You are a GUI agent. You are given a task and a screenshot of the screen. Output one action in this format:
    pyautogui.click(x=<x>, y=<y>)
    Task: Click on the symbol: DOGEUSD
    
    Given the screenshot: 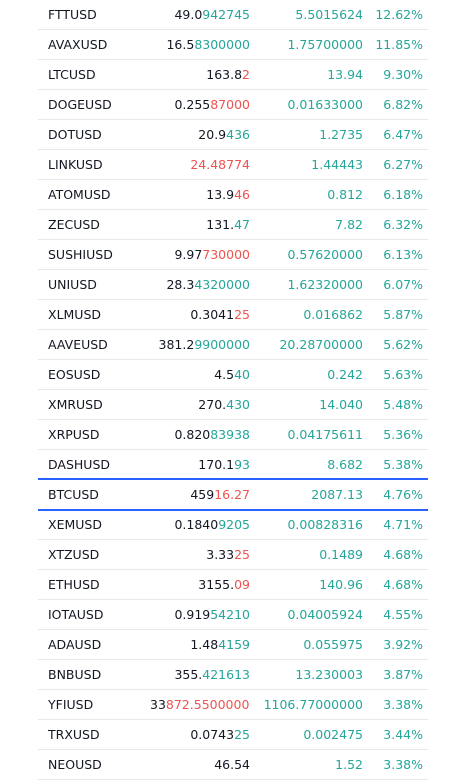 What is the action you would take?
    pyautogui.click(x=80, y=104)
    